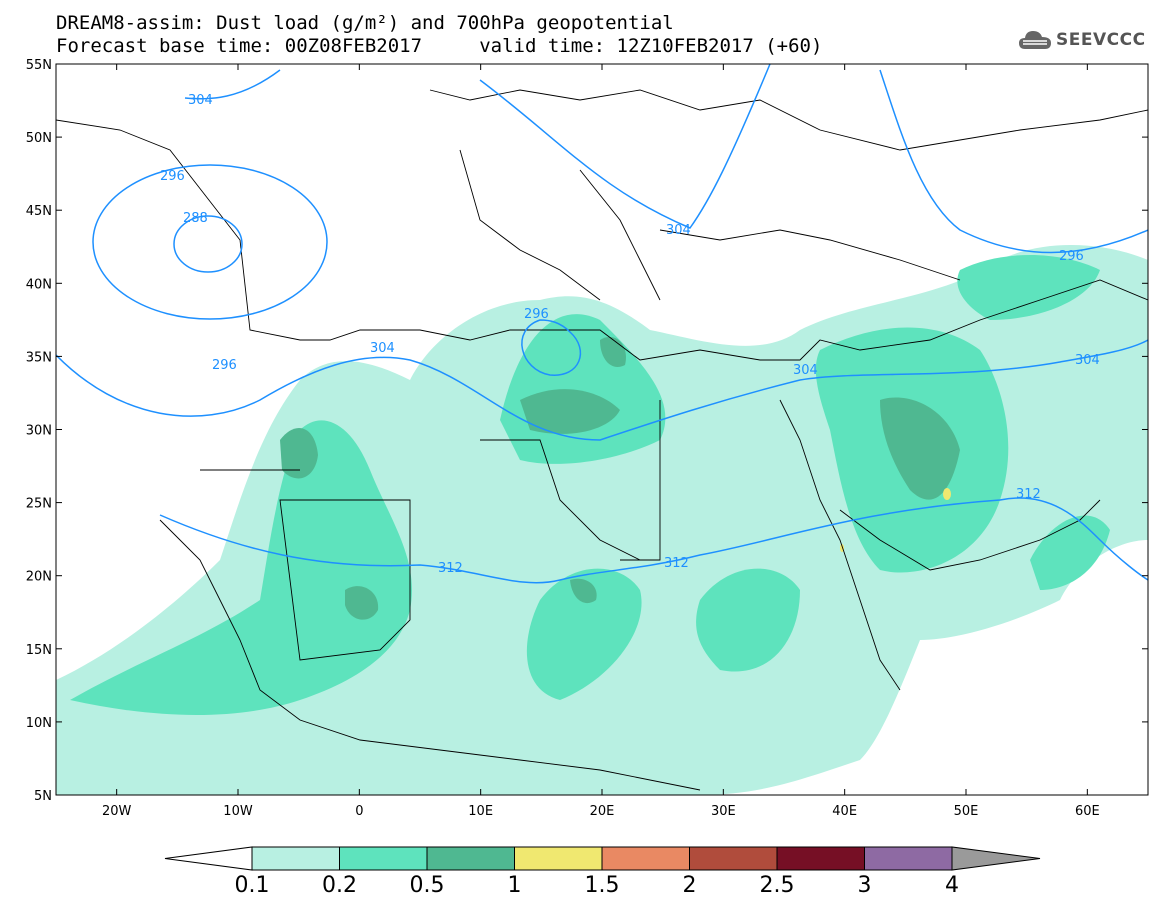  I want to click on lat-tick-label: 35N, so click(39, 357).